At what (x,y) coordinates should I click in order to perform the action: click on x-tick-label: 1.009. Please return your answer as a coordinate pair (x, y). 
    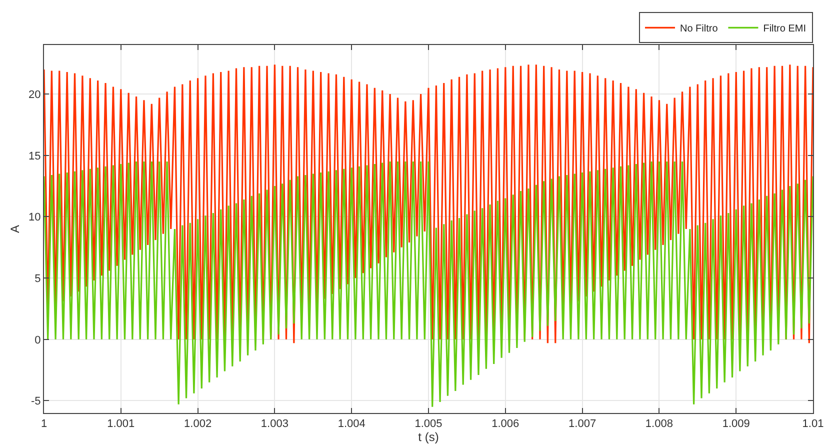
    Looking at the image, I should click on (736, 424).